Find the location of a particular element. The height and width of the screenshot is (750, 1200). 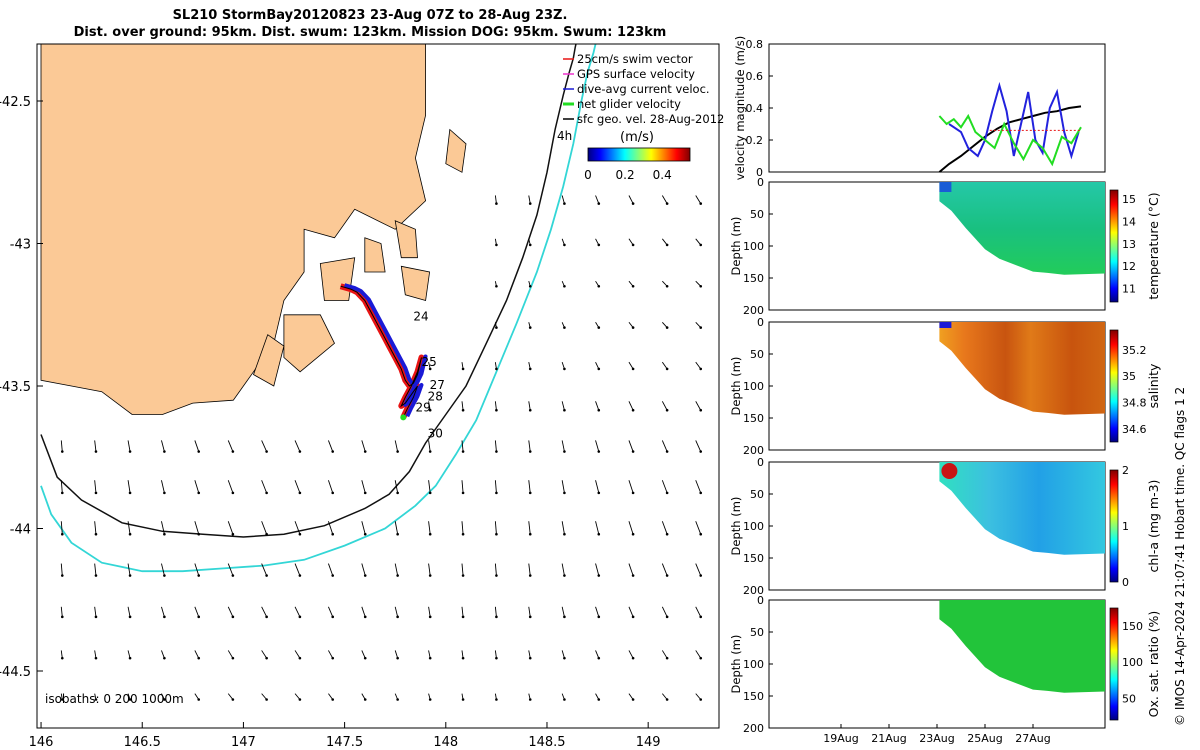

map-xtick-label: 148.5 is located at coordinates (546, 742).